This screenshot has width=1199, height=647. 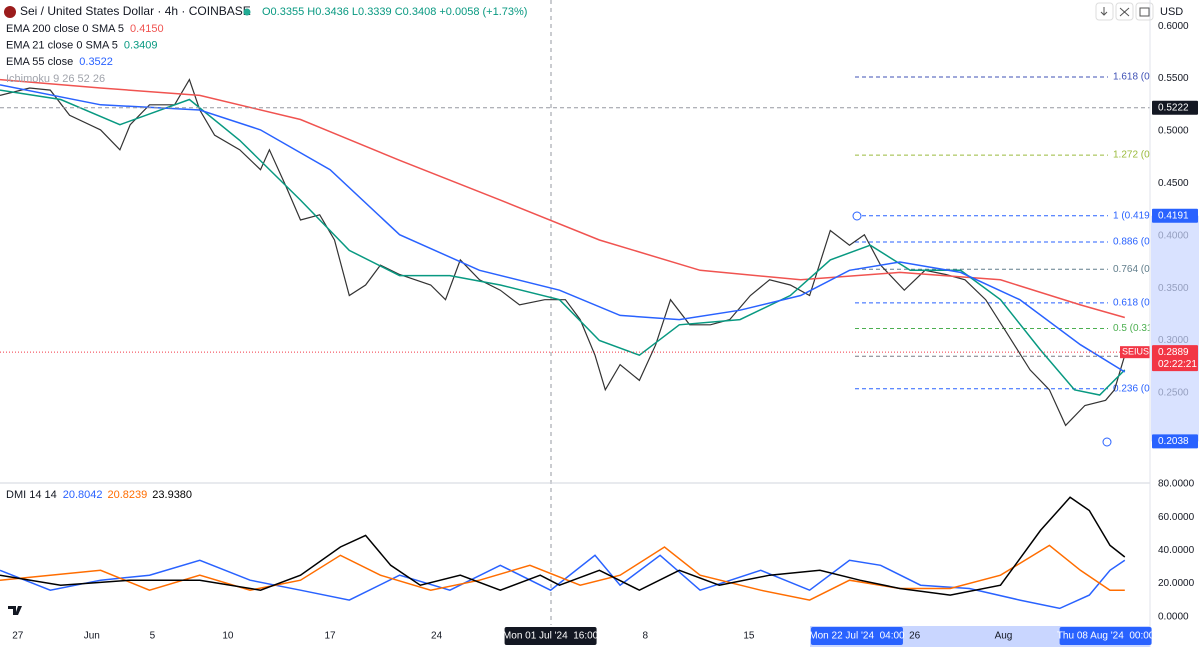 I want to click on legend-value: 23.9380, so click(x=172, y=495).